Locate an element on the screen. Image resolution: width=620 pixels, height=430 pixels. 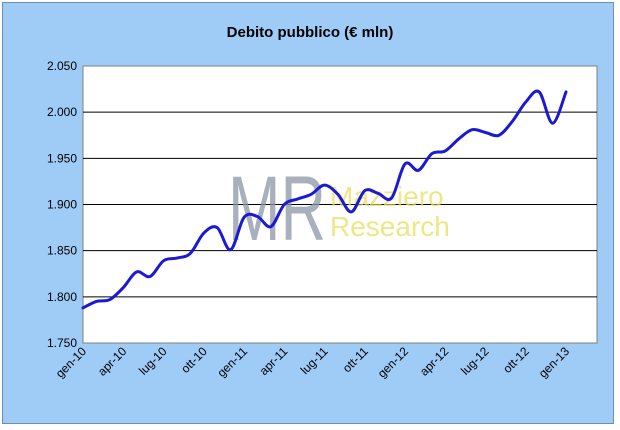
y-tick-label: 1.900 is located at coordinates (62, 205).